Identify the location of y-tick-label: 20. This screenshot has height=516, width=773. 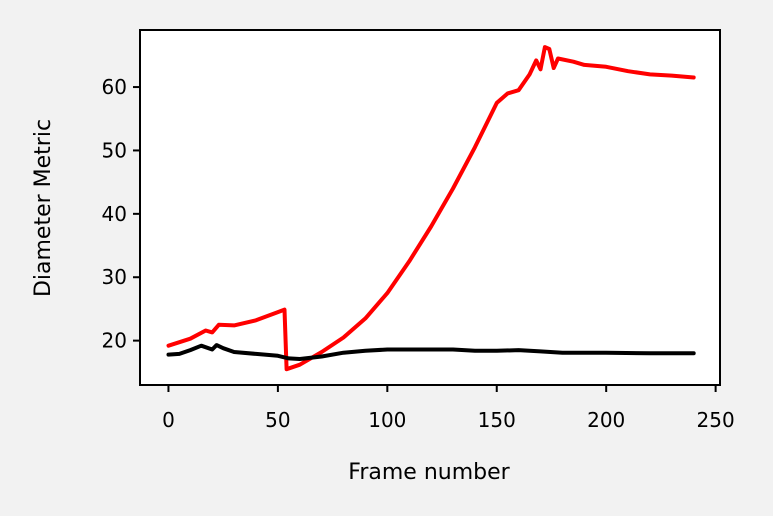
(114, 341).